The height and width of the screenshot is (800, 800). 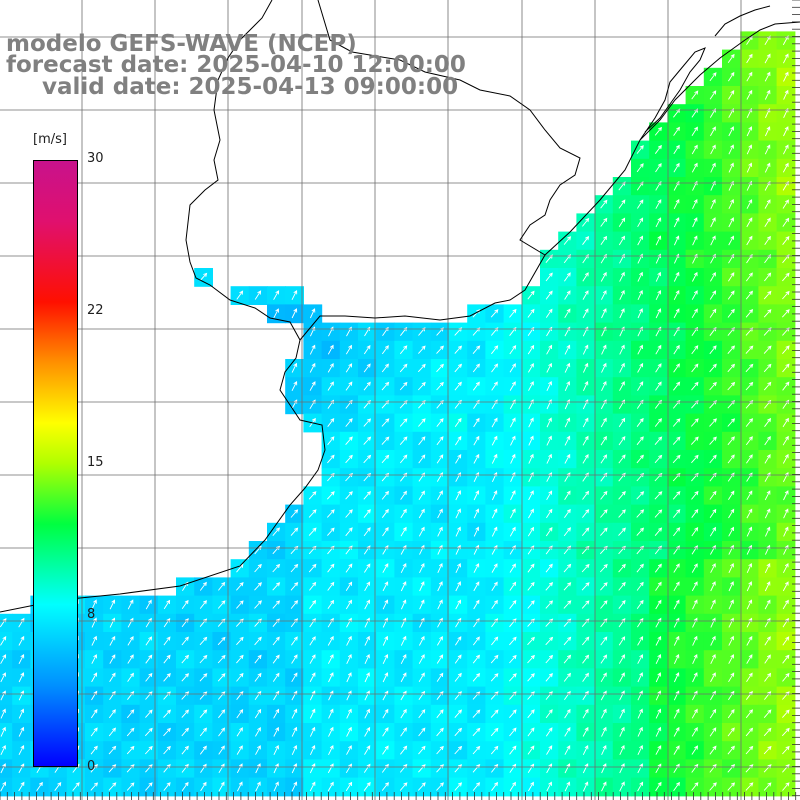 I want to click on colorbar-tick-15: 15, so click(x=95, y=462).